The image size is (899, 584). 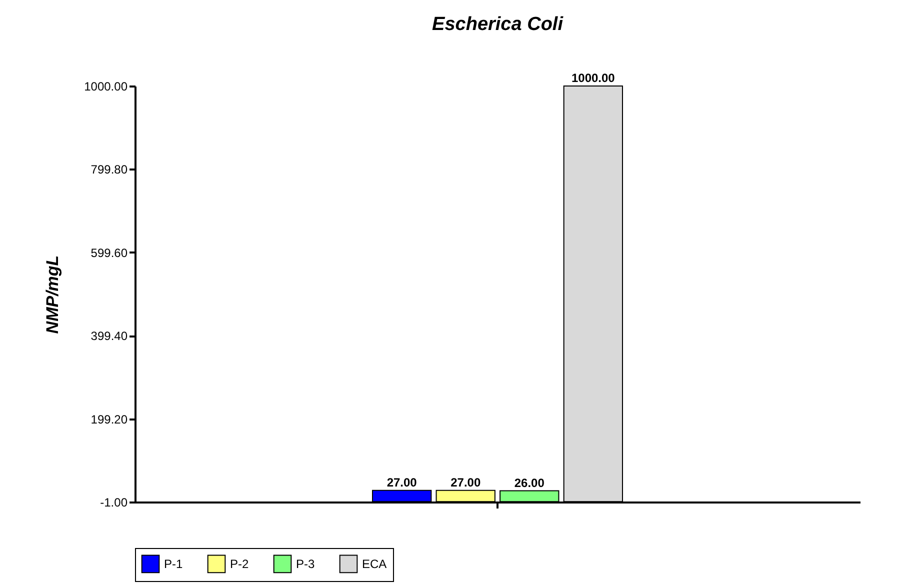 What do you see at coordinates (374, 563) in the screenshot?
I see `legend-label: ECA` at bounding box center [374, 563].